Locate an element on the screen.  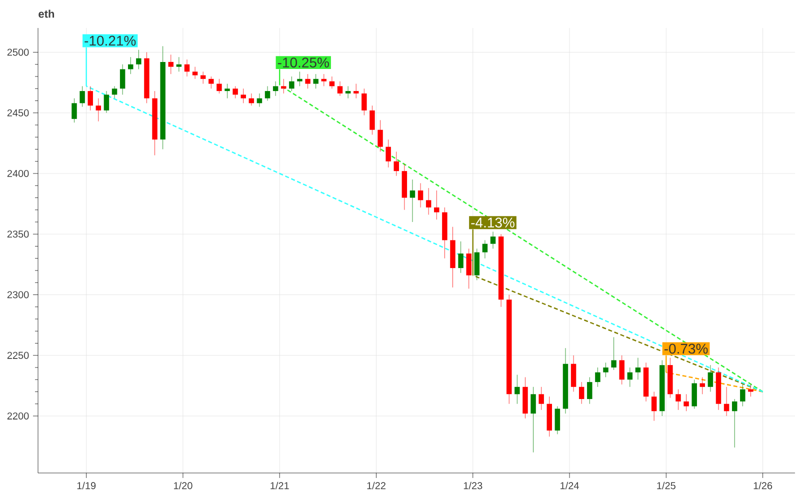
annotation: -10.21% is located at coordinates (110, 41).